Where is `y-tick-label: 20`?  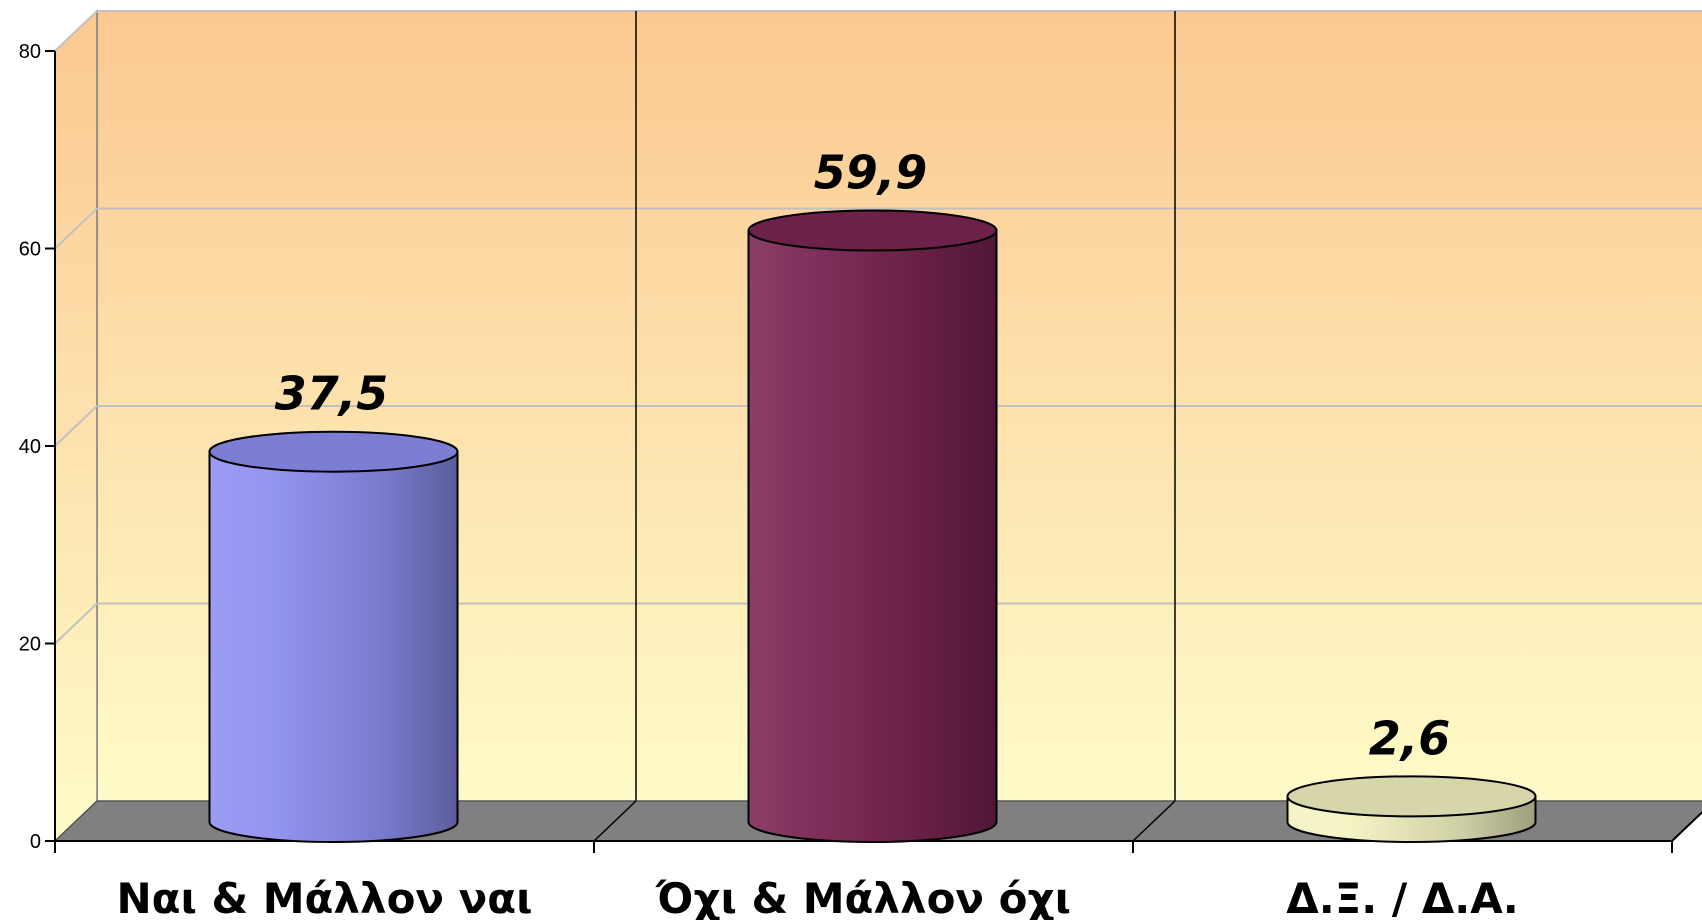 y-tick-label: 20 is located at coordinates (30, 645).